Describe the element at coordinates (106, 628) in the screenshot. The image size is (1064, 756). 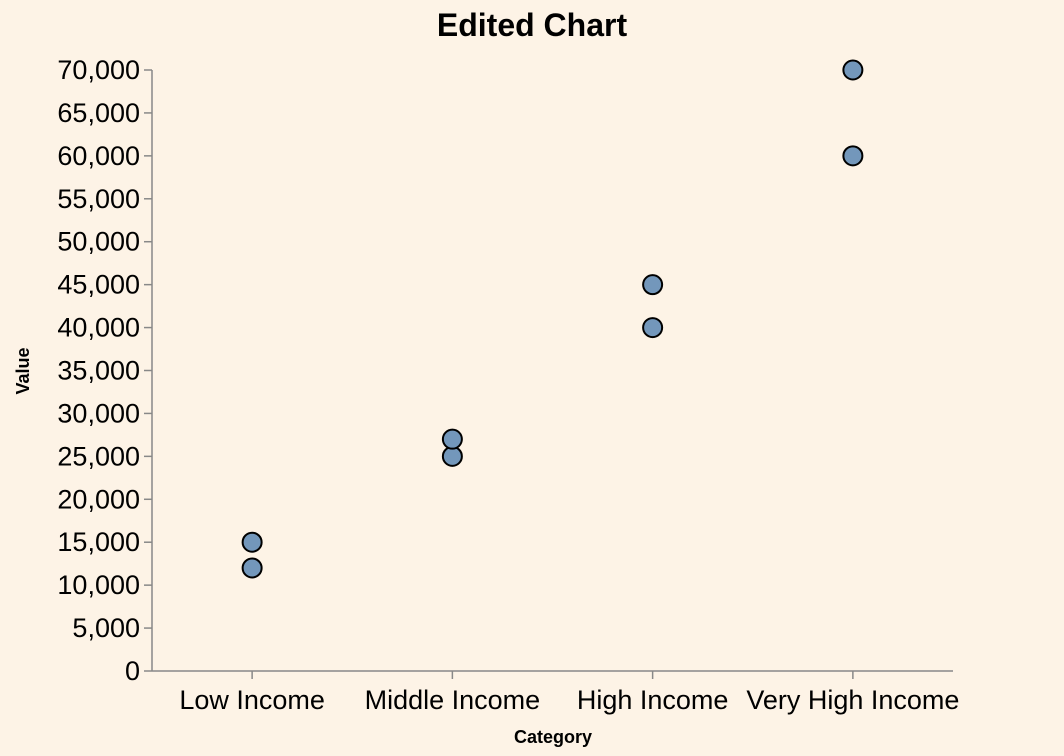
I see `y-tick-label: 5,000` at that location.